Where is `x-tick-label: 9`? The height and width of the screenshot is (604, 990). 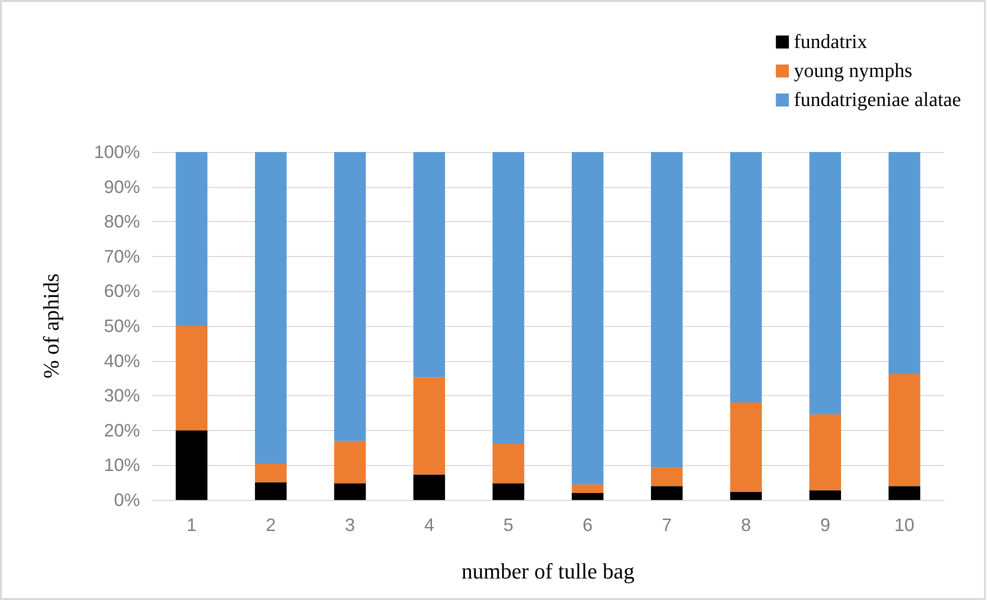
x-tick-label: 9 is located at coordinates (825, 525).